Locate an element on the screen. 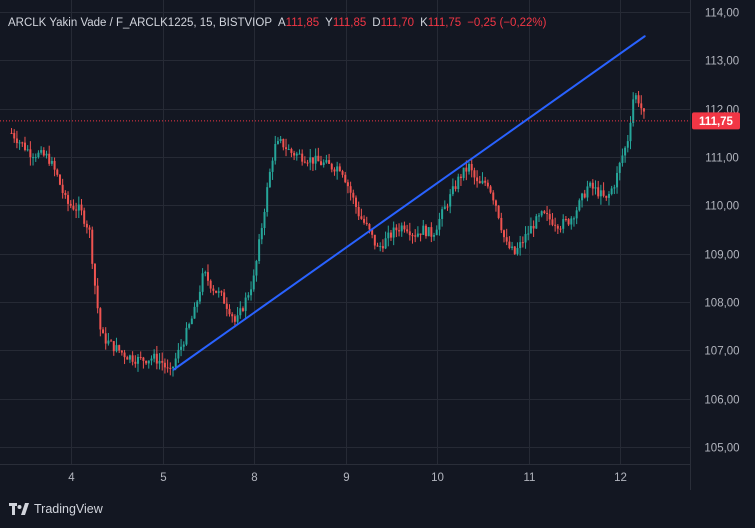  y-tick-label: 106,00 is located at coordinates (721, 401).